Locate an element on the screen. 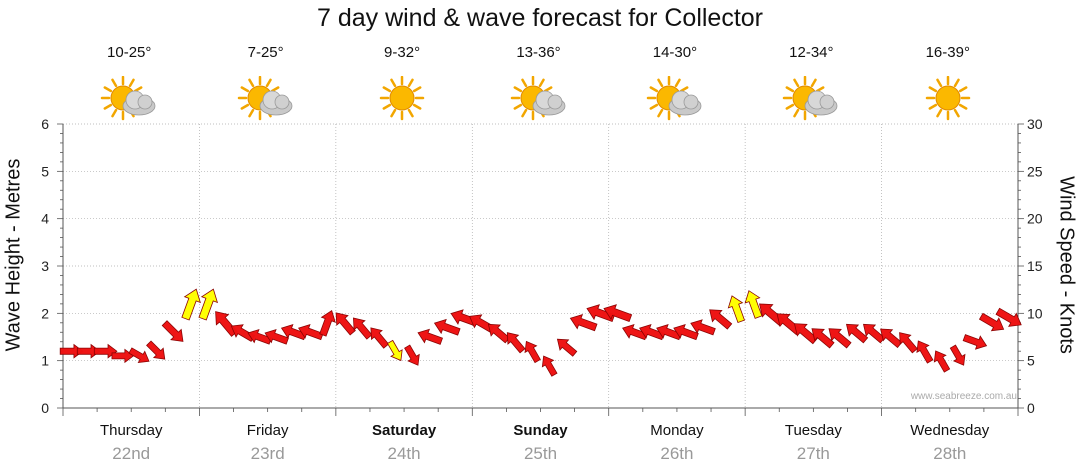 This screenshot has height=475, width=1080. day-date-label: 25th is located at coordinates (540, 453).